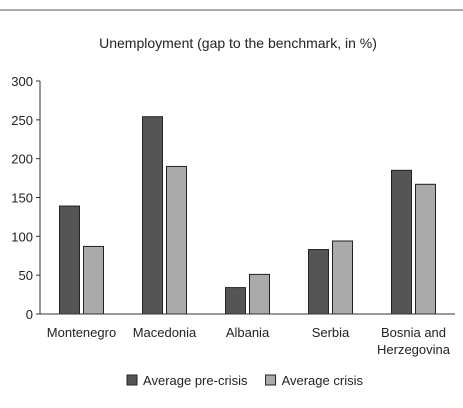  I want to click on y-tick-label: 50, so click(26, 275).